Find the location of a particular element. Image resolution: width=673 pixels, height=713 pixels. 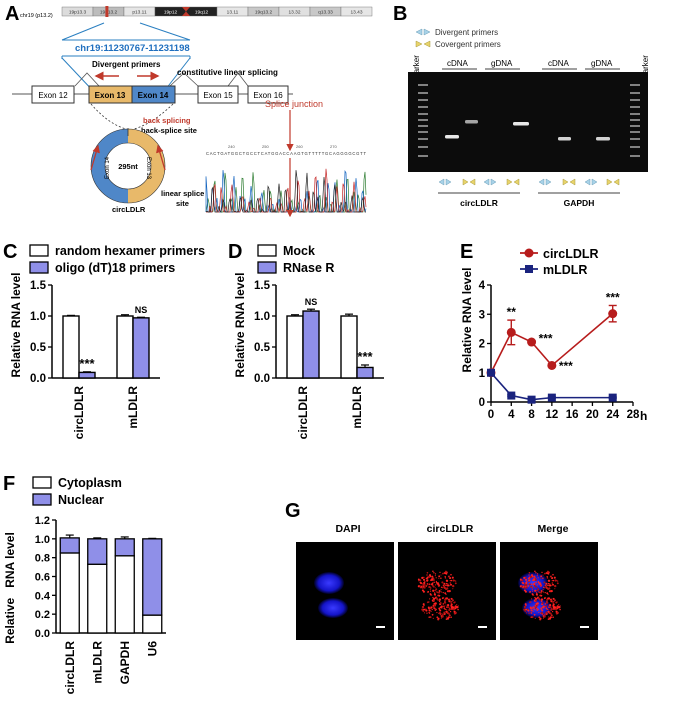

y-axis-label-c: Relative RNA level is located at coordinates (16, 325).